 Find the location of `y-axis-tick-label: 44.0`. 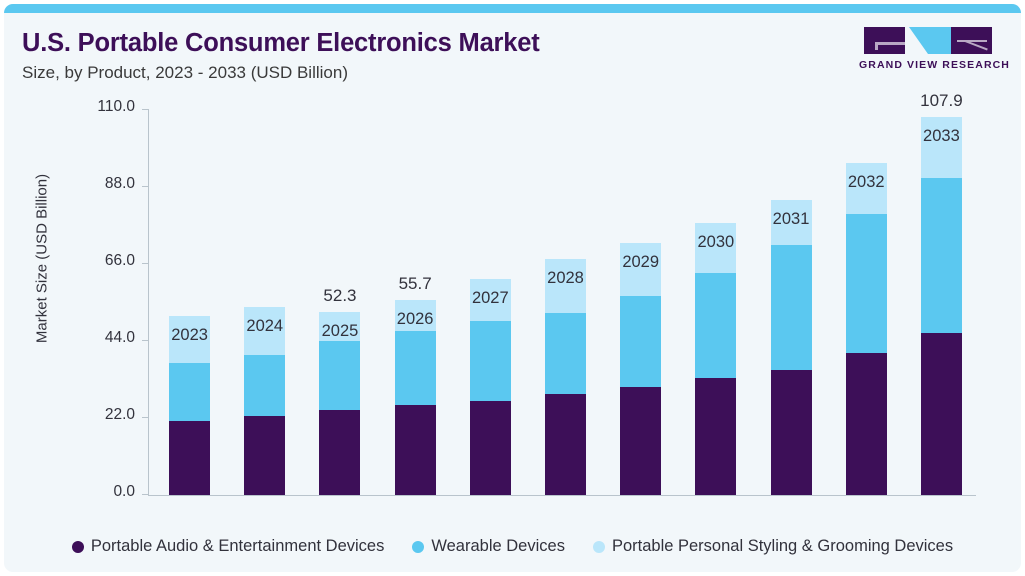

y-axis-tick-label: 44.0 is located at coordinates (119, 337).